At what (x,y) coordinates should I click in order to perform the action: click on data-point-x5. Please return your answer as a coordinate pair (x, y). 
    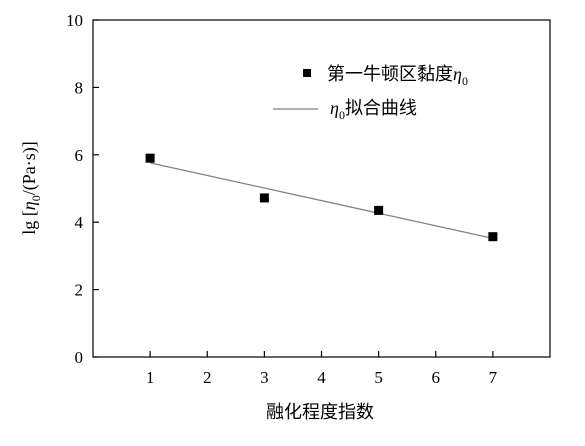
    Looking at the image, I should click on (379, 210).